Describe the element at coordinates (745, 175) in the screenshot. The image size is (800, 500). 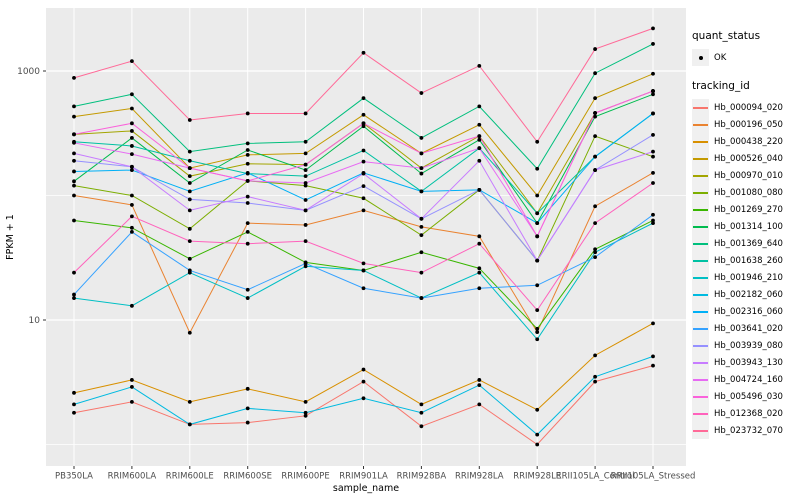
I see `legend-item-Hb_000970_010: Hb_000970_010` at that location.